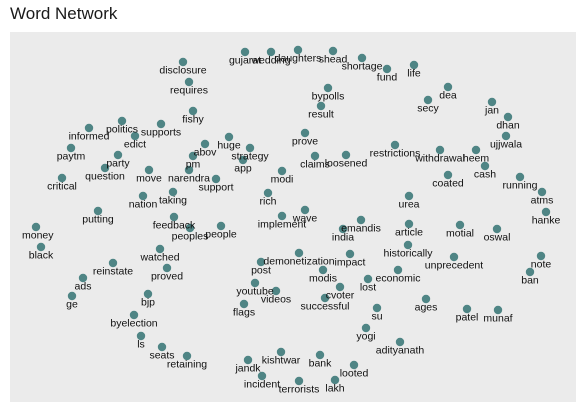 Image resolution: width=584 pixels, height=409 pixels. What do you see at coordinates (546, 221) in the screenshot?
I see `node-label-hanke: hanke` at bounding box center [546, 221].